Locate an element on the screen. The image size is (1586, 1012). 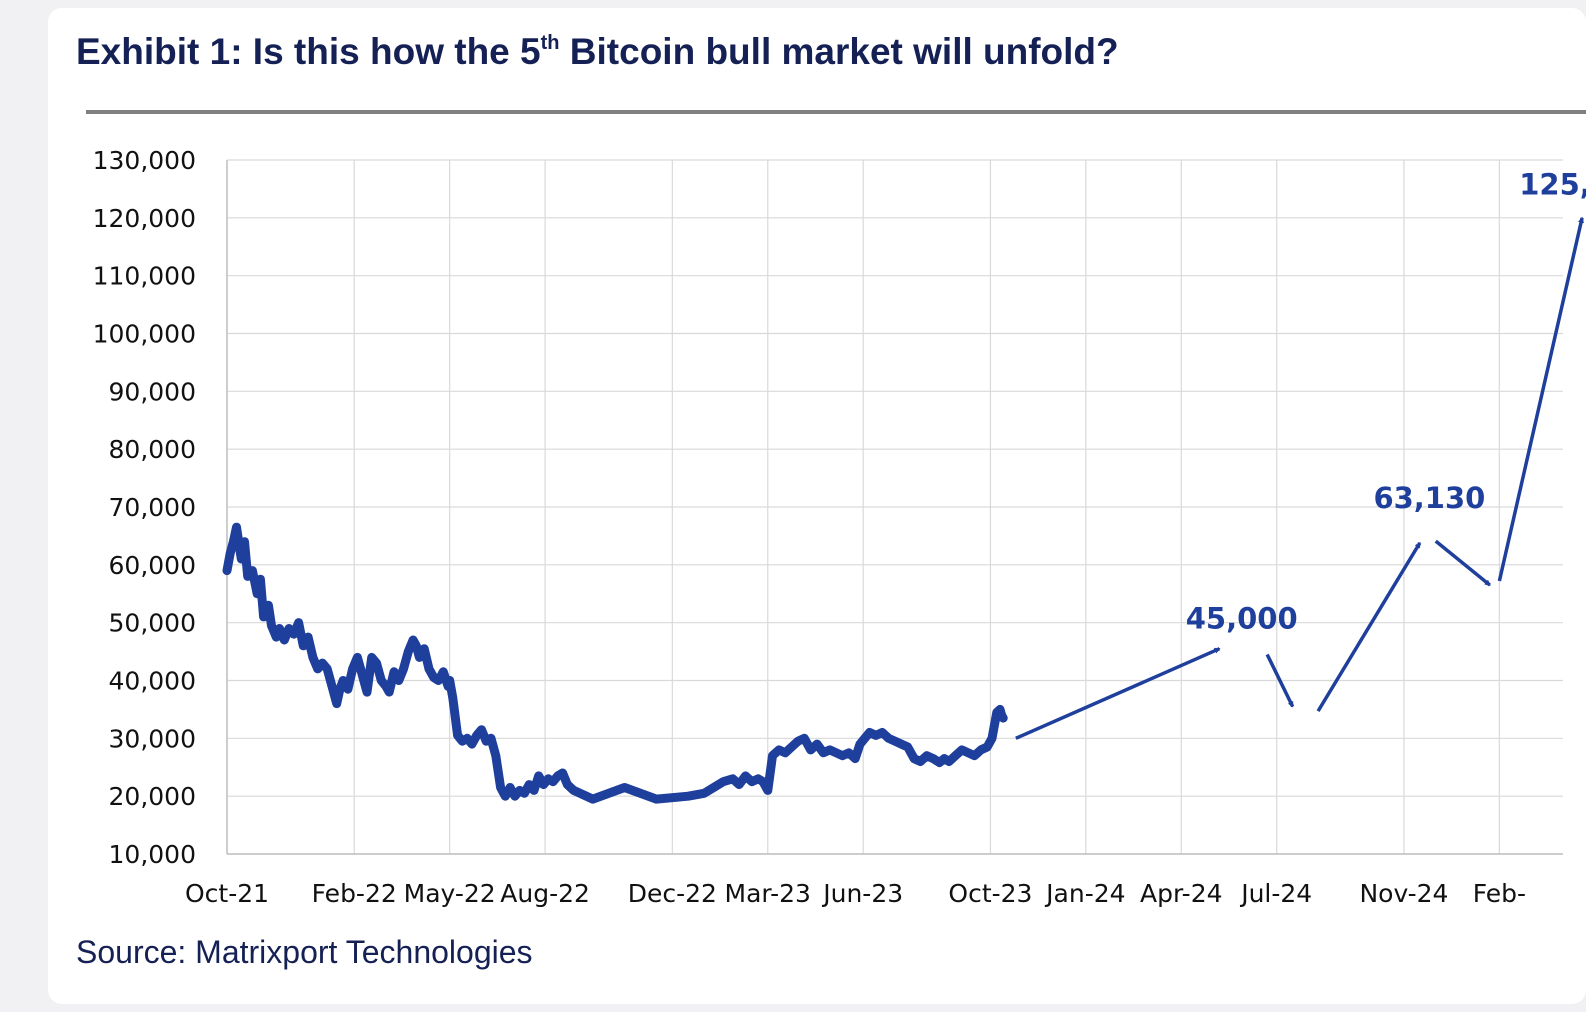
x-tick-label: Oct-23 is located at coordinates (990, 893).